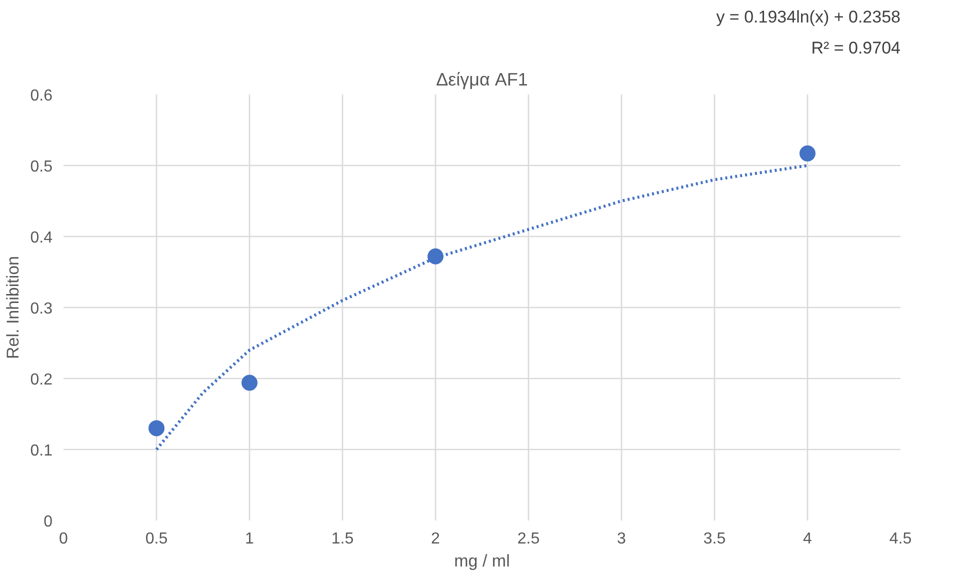 The height and width of the screenshot is (579, 956). I want to click on x-axis-title: mg / ml, so click(482, 561).